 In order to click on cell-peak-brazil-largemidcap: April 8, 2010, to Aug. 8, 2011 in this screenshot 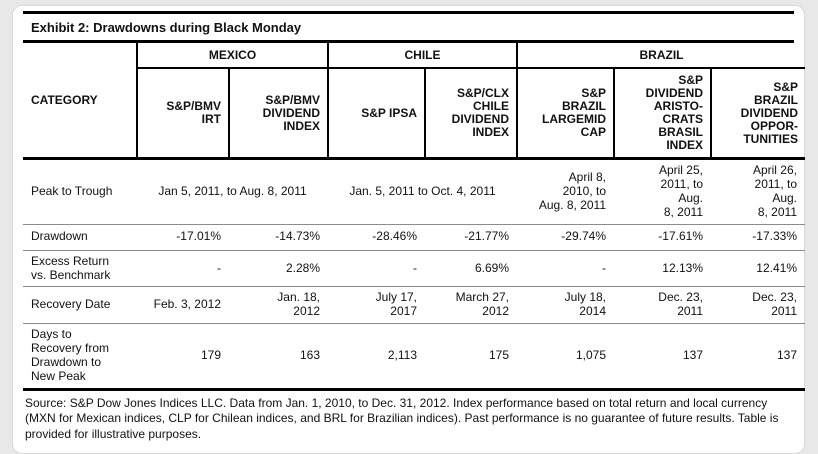, I will do `click(565, 191)`.